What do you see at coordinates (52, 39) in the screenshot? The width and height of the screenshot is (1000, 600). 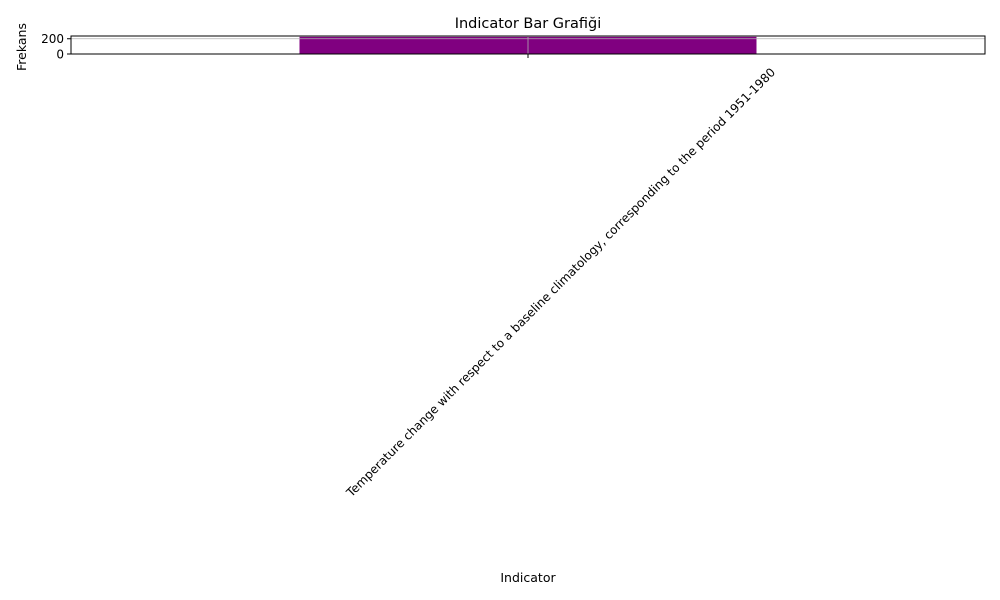 I see `y-tick-label: 200` at bounding box center [52, 39].